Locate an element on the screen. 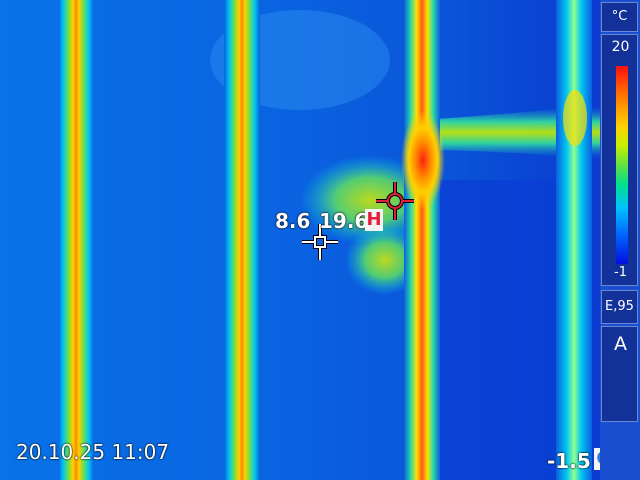  scale-min-label: -1 is located at coordinates (620, 272).